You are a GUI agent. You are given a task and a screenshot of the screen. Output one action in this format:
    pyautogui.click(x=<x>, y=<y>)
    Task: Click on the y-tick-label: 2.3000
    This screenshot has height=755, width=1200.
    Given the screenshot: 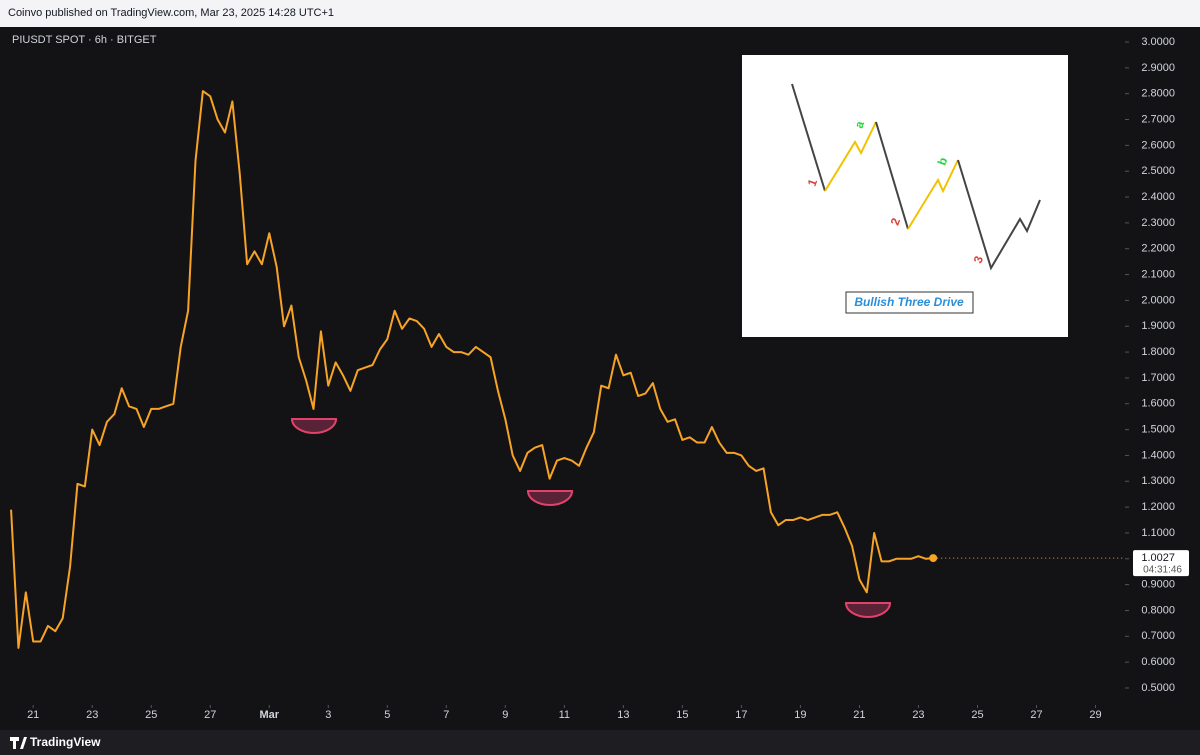 What is the action you would take?
    pyautogui.click(x=1158, y=223)
    